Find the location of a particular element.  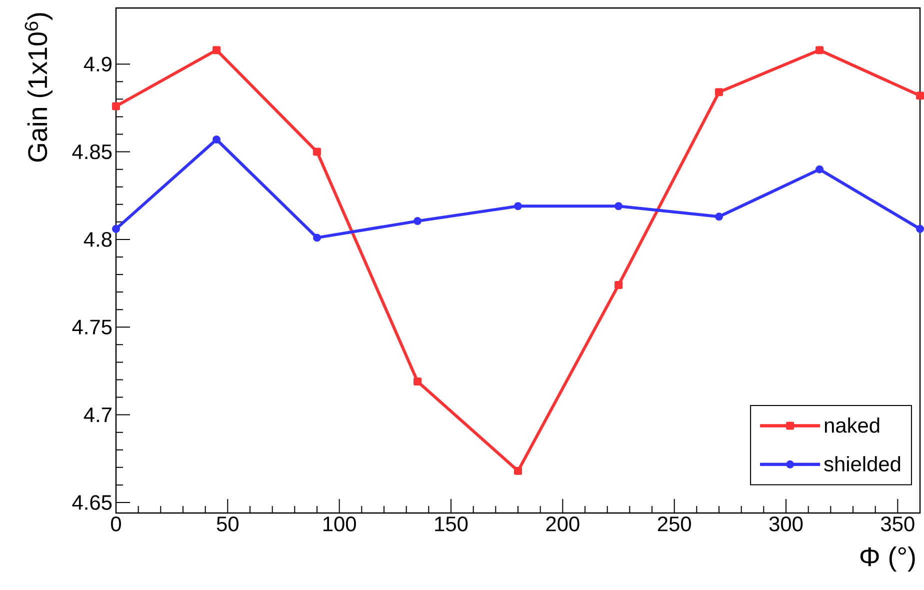

y-tick-label: 4.8 is located at coordinates (98, 239).